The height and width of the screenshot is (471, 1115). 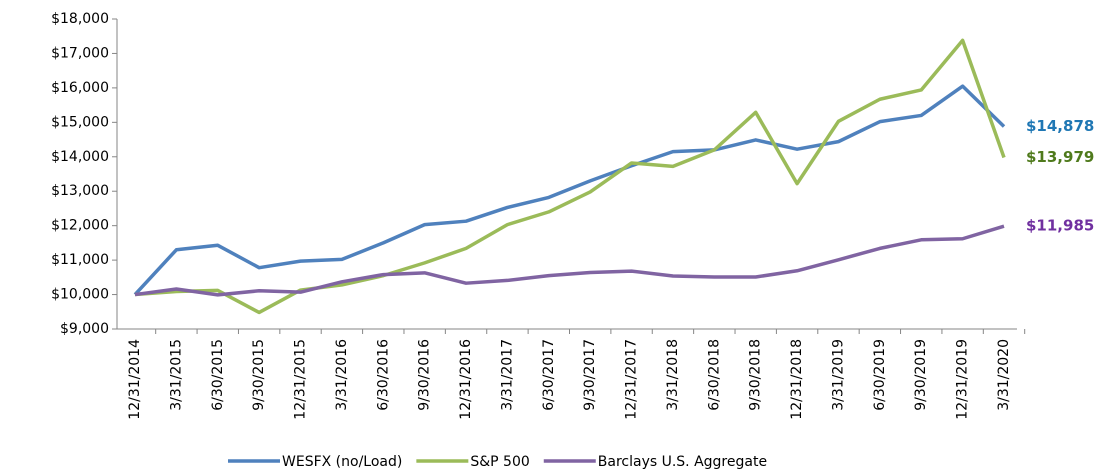 I want to click on x-tick-label: 6/30/2017, so click(x=549, y=375).